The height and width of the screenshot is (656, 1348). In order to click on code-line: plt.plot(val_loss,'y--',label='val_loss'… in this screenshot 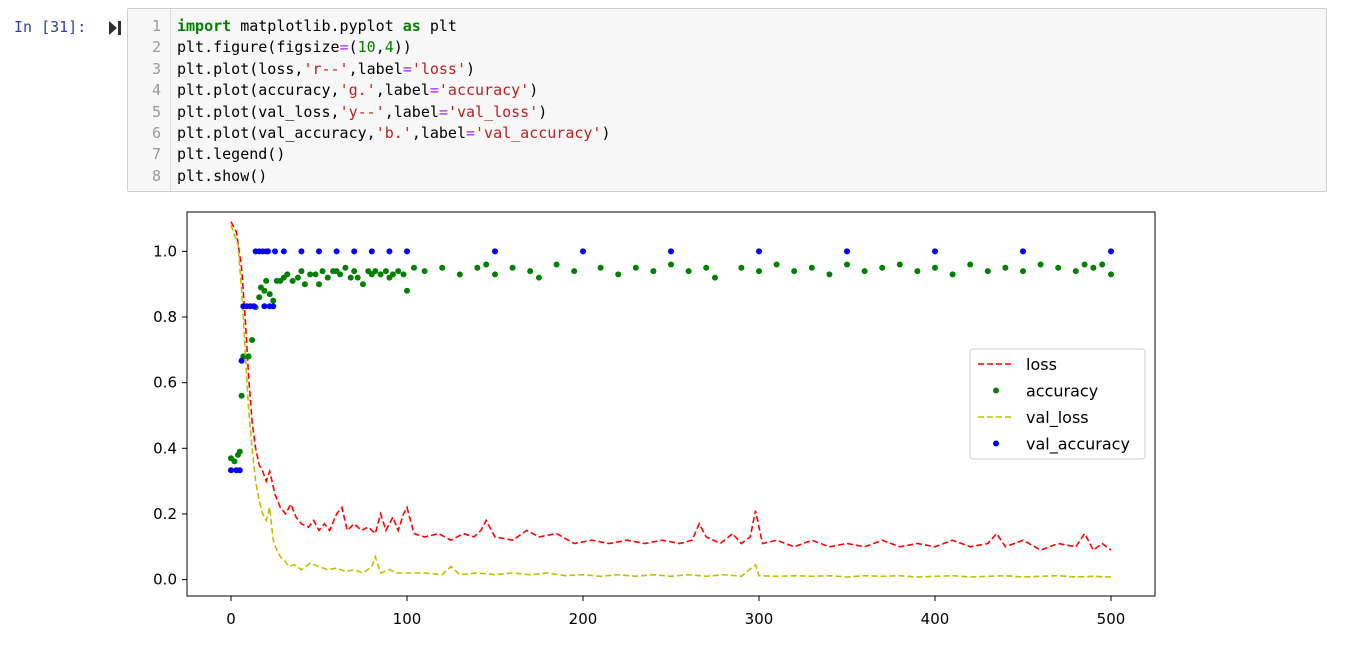, I will do `click(394, 112)`.